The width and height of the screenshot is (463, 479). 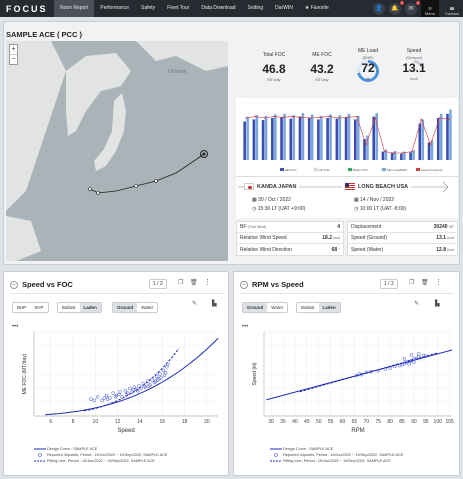 What do you see at coordinates (412, 7) in the screenshot?
I see `mail-icon: ✉ 2` at bounding box center [412, 7].